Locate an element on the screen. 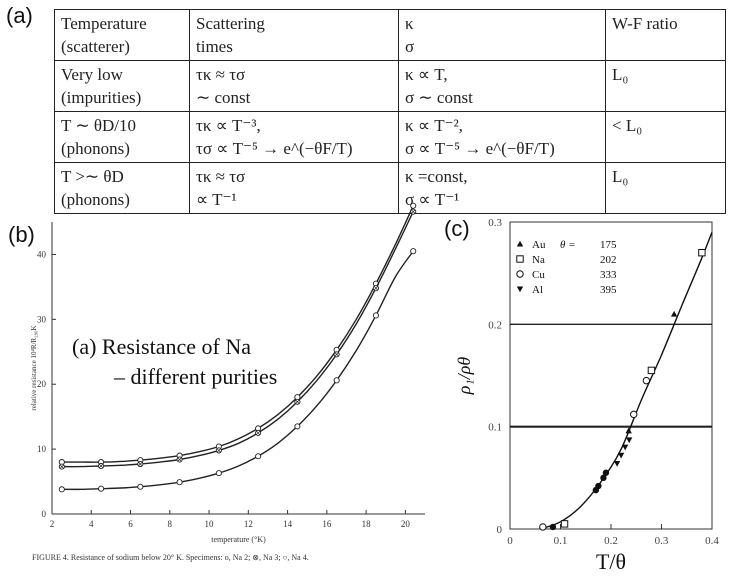  annotation-line: (a) Resistance of Na is located at coordinates (161, 346).